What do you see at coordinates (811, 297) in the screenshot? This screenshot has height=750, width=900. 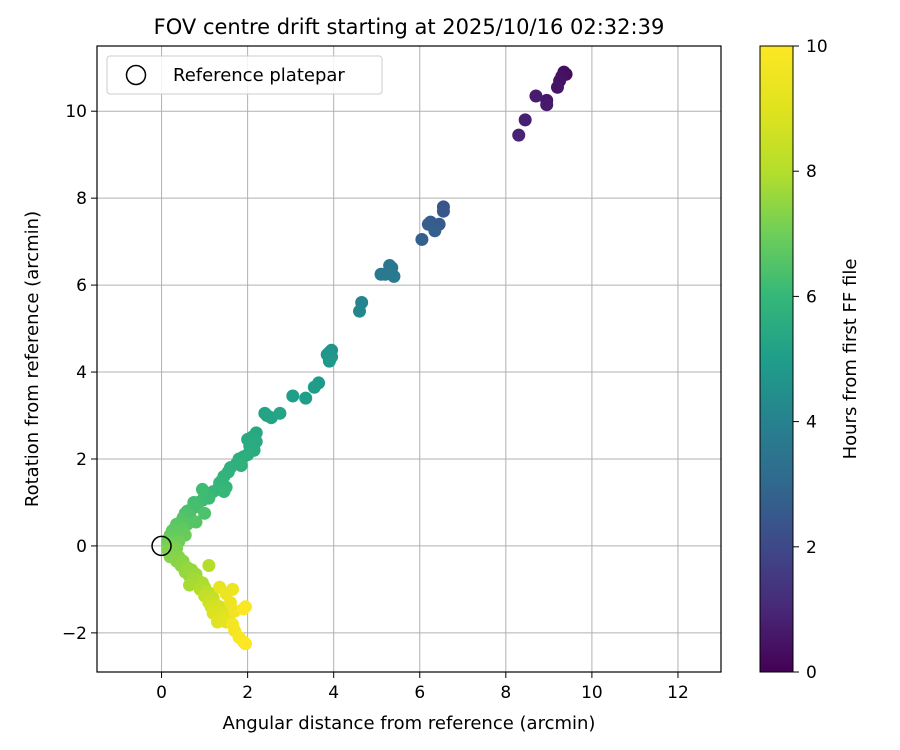 I see `colorbar-tick-label: 6` at bounding box center [811, 297].